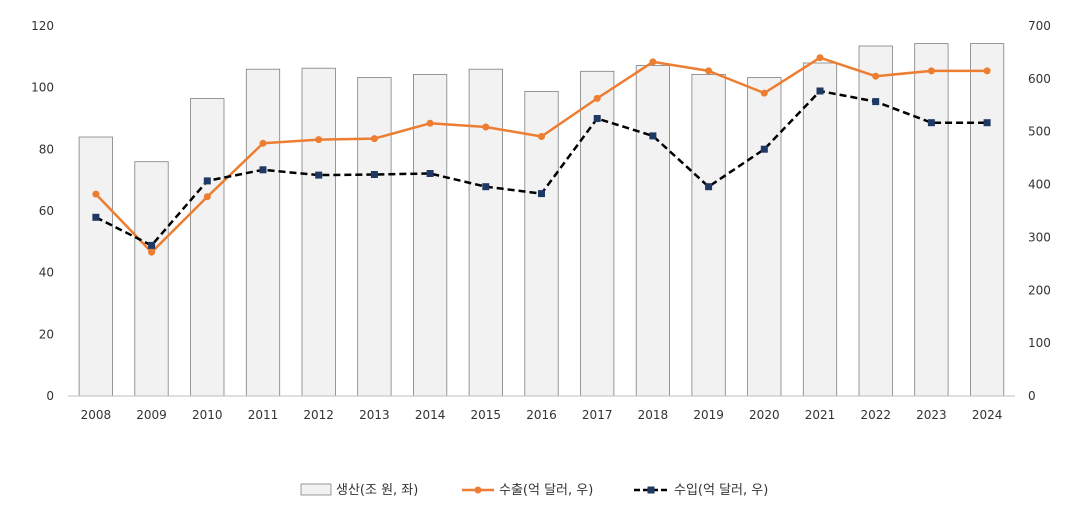  I want to click on left-axis-tick-label: 80, so click(46, 149).